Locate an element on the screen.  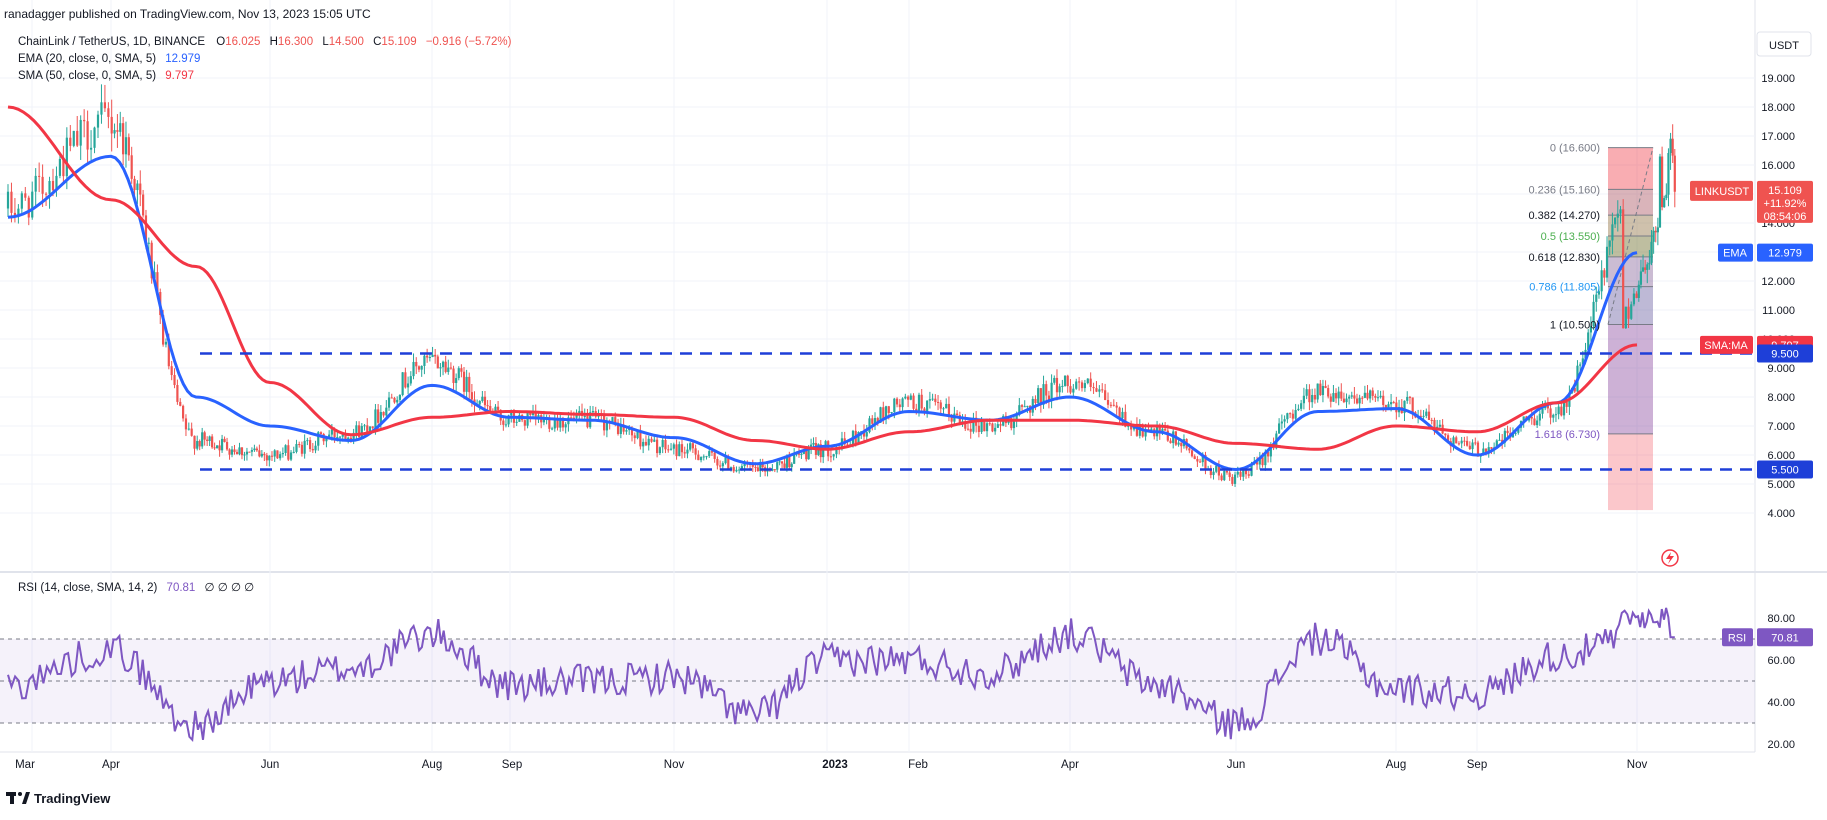
footer-brand: TradingView is located at coordinates (72, 798).